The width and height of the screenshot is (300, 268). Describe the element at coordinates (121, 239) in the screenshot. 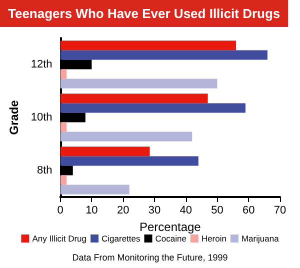

I see `legend-label: Cigarettes` at that location.